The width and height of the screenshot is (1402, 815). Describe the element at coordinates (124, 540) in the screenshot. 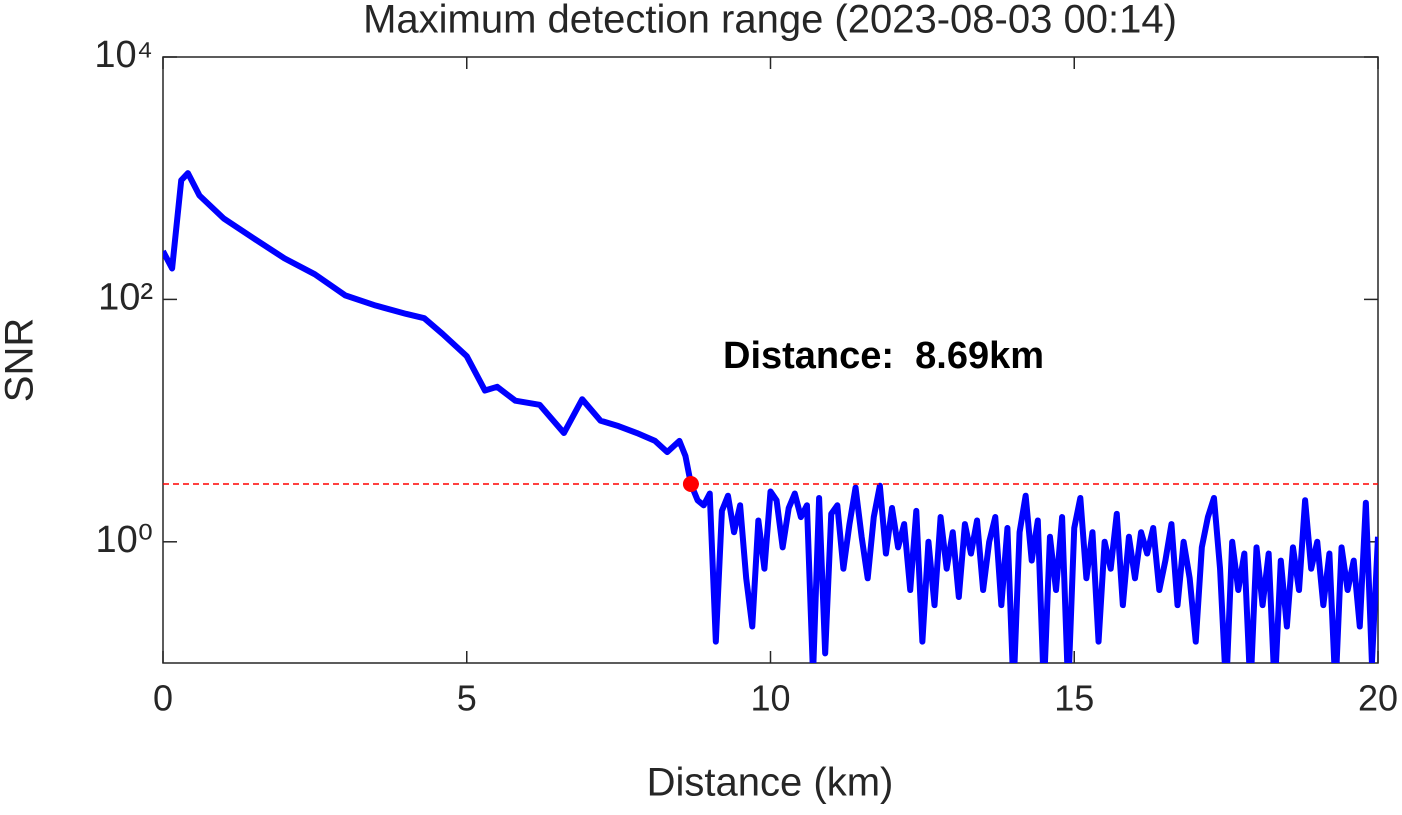

I see `y-tick-label: 10⁰` at that location.